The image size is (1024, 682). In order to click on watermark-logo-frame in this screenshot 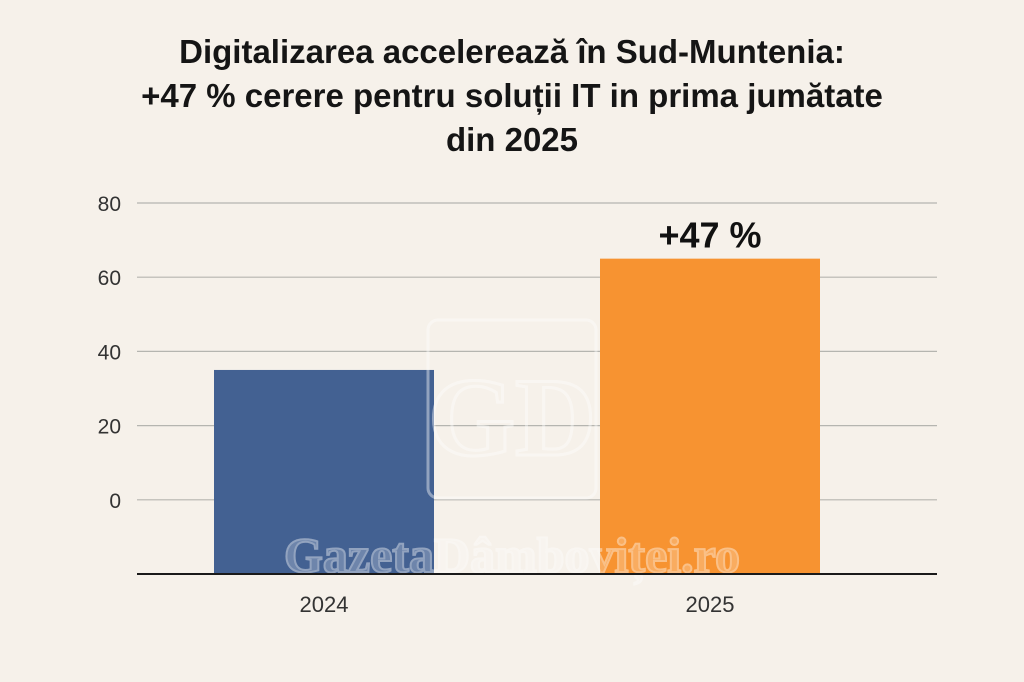, I will do `click(512, 409)`.